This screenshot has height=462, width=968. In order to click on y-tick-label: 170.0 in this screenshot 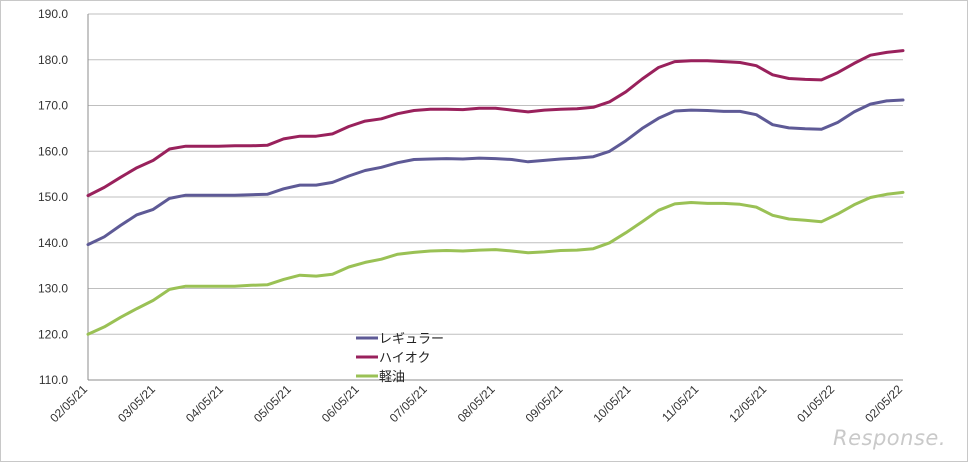, I will do `click(53, 106)`.